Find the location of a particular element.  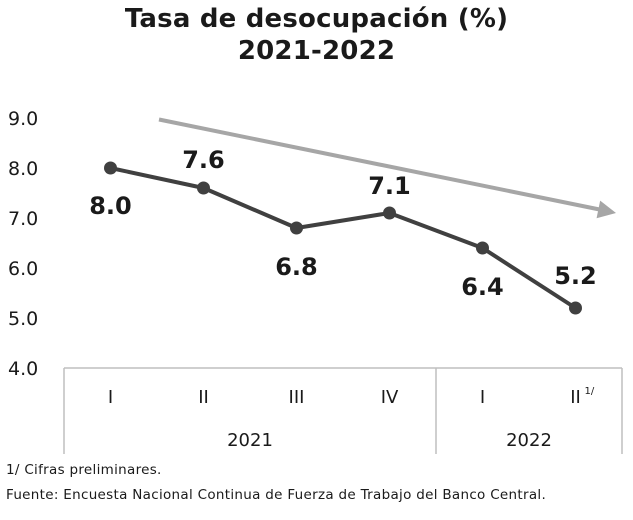

y-tick-label: 8.0 is located at coordinates (23, 169).